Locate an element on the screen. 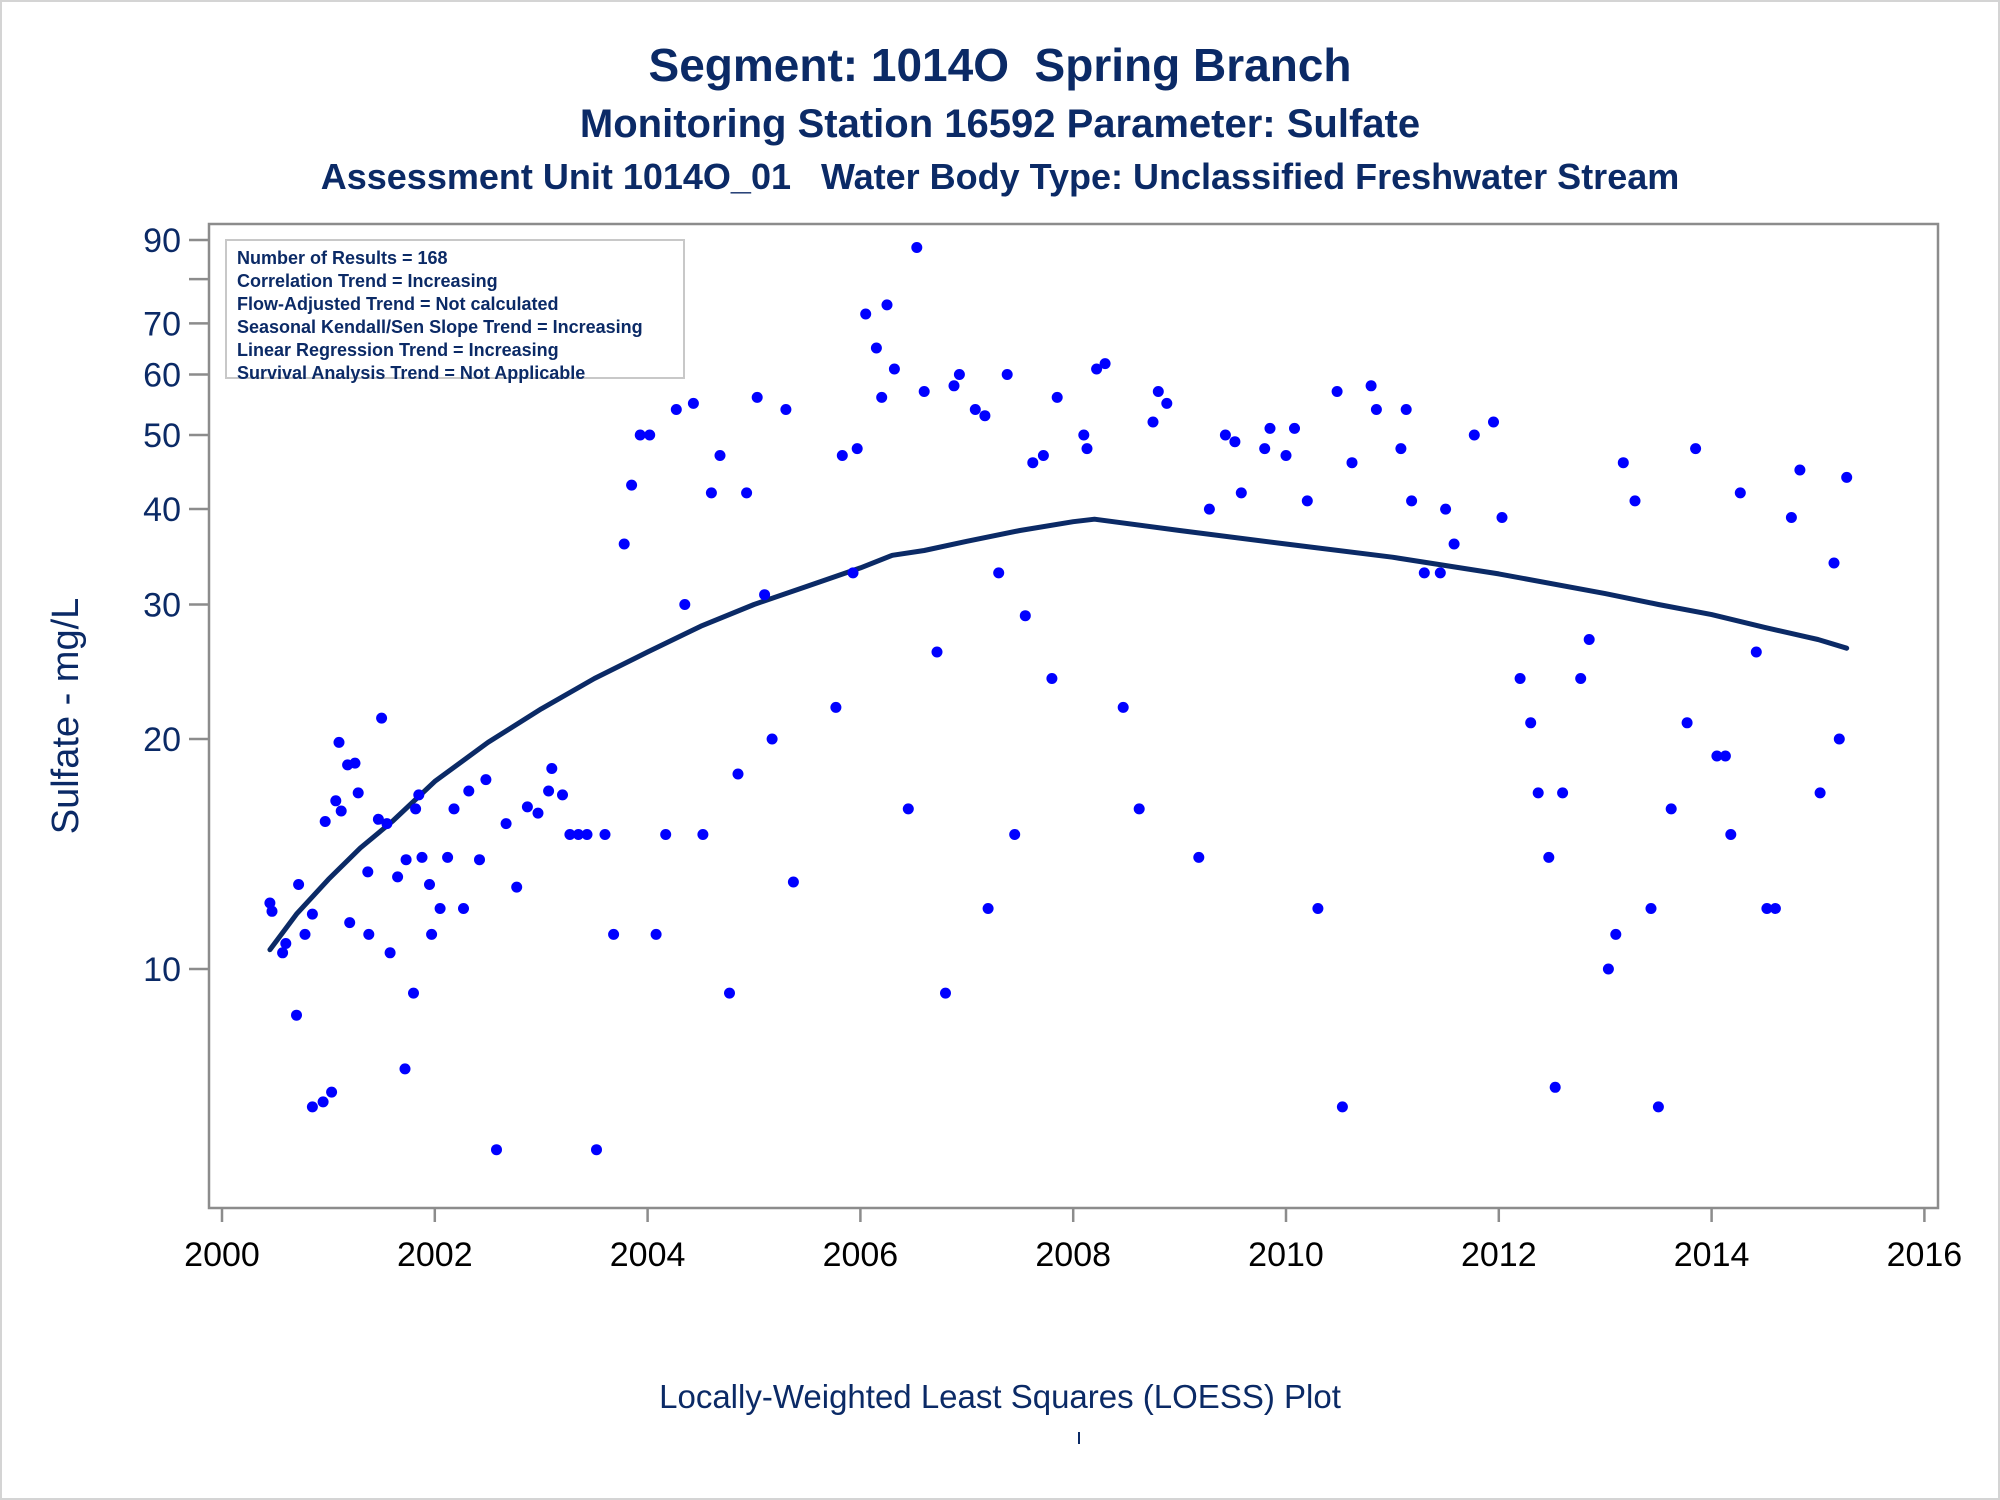  chart-title: Segment: 1014O Spring Branch is located at coordinates (1000, 65).